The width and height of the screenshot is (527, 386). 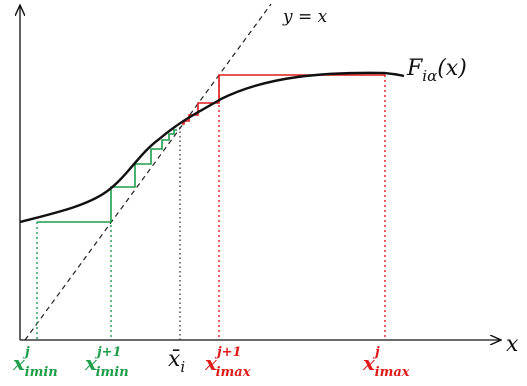 I want to click on identity-line-label: y = x, so click(x=305, y=17).